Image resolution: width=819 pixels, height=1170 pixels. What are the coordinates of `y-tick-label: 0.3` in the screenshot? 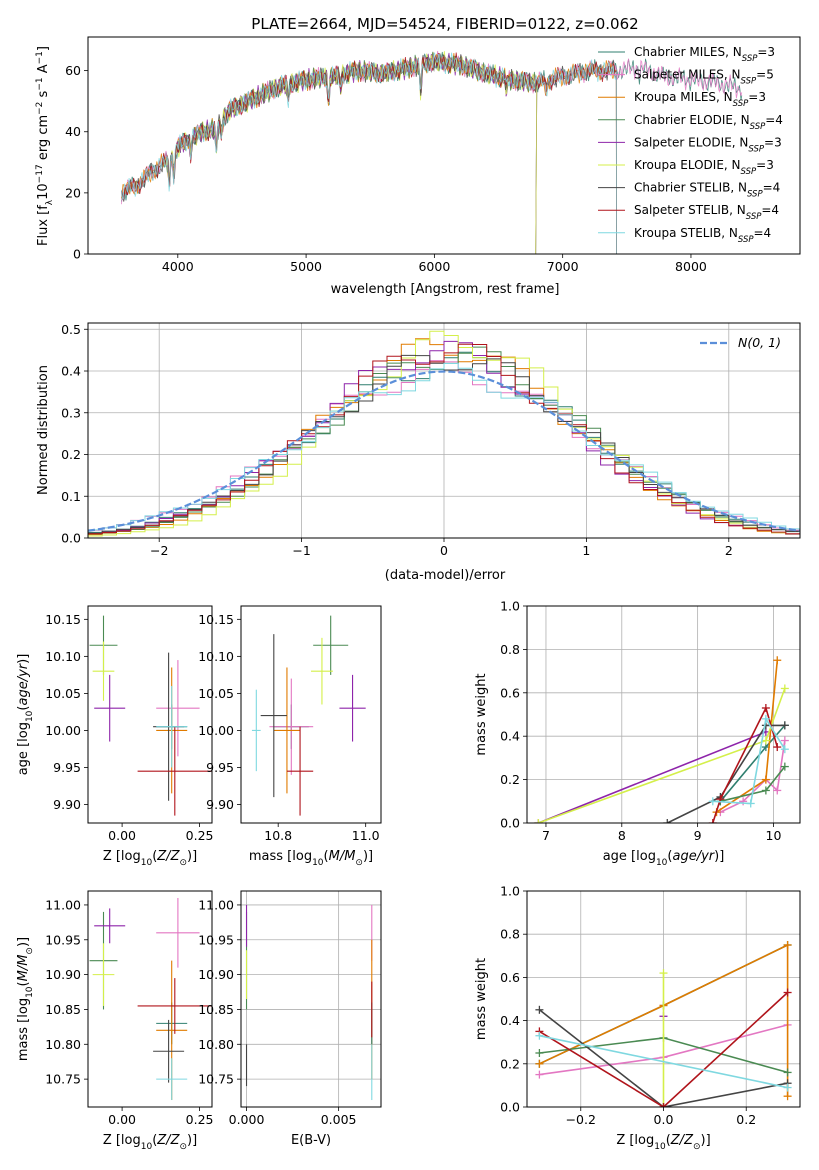 It's located at (71, 412).